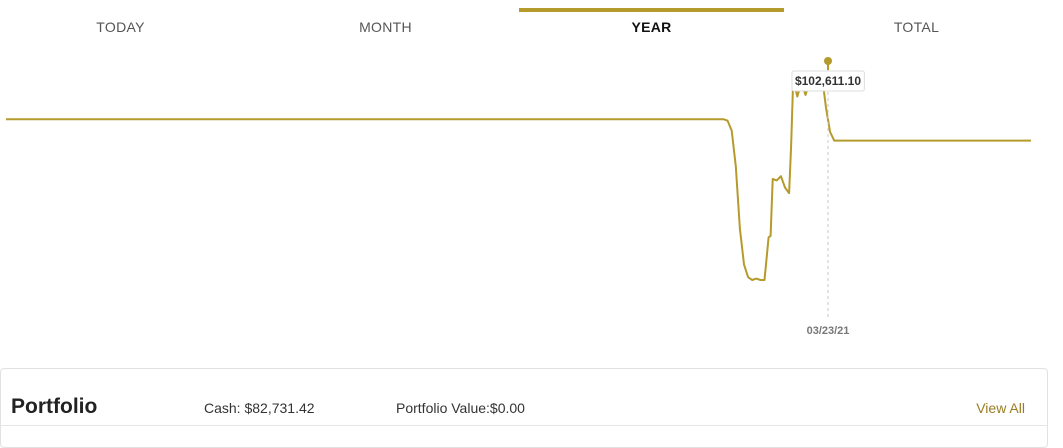 This screenshot has width=1063, height=448. I want to click on hover-marker-dot, so click(828, 61).